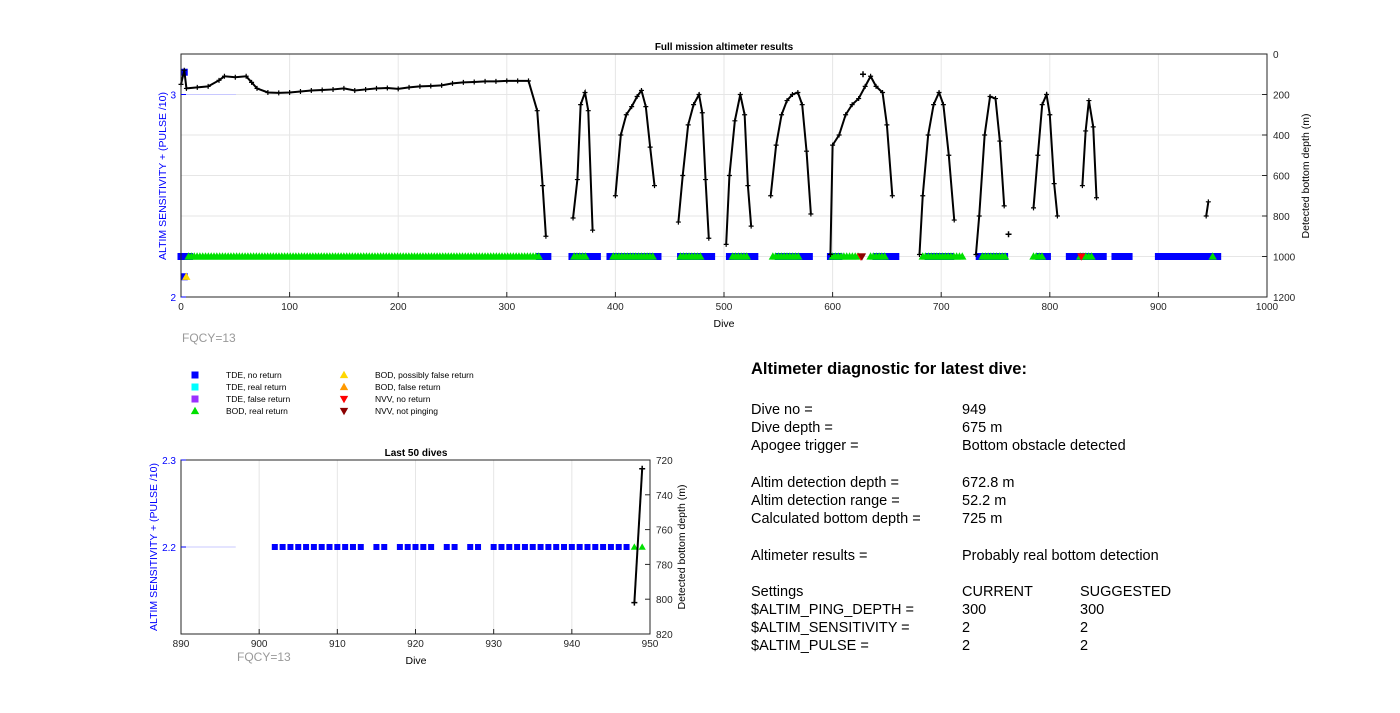  What do you see at coordinates (1031, 646) in the screenshot?
I see `pulse-row: $ALTIM_PULSE = 2 2` at bounding box center [1031, 646].